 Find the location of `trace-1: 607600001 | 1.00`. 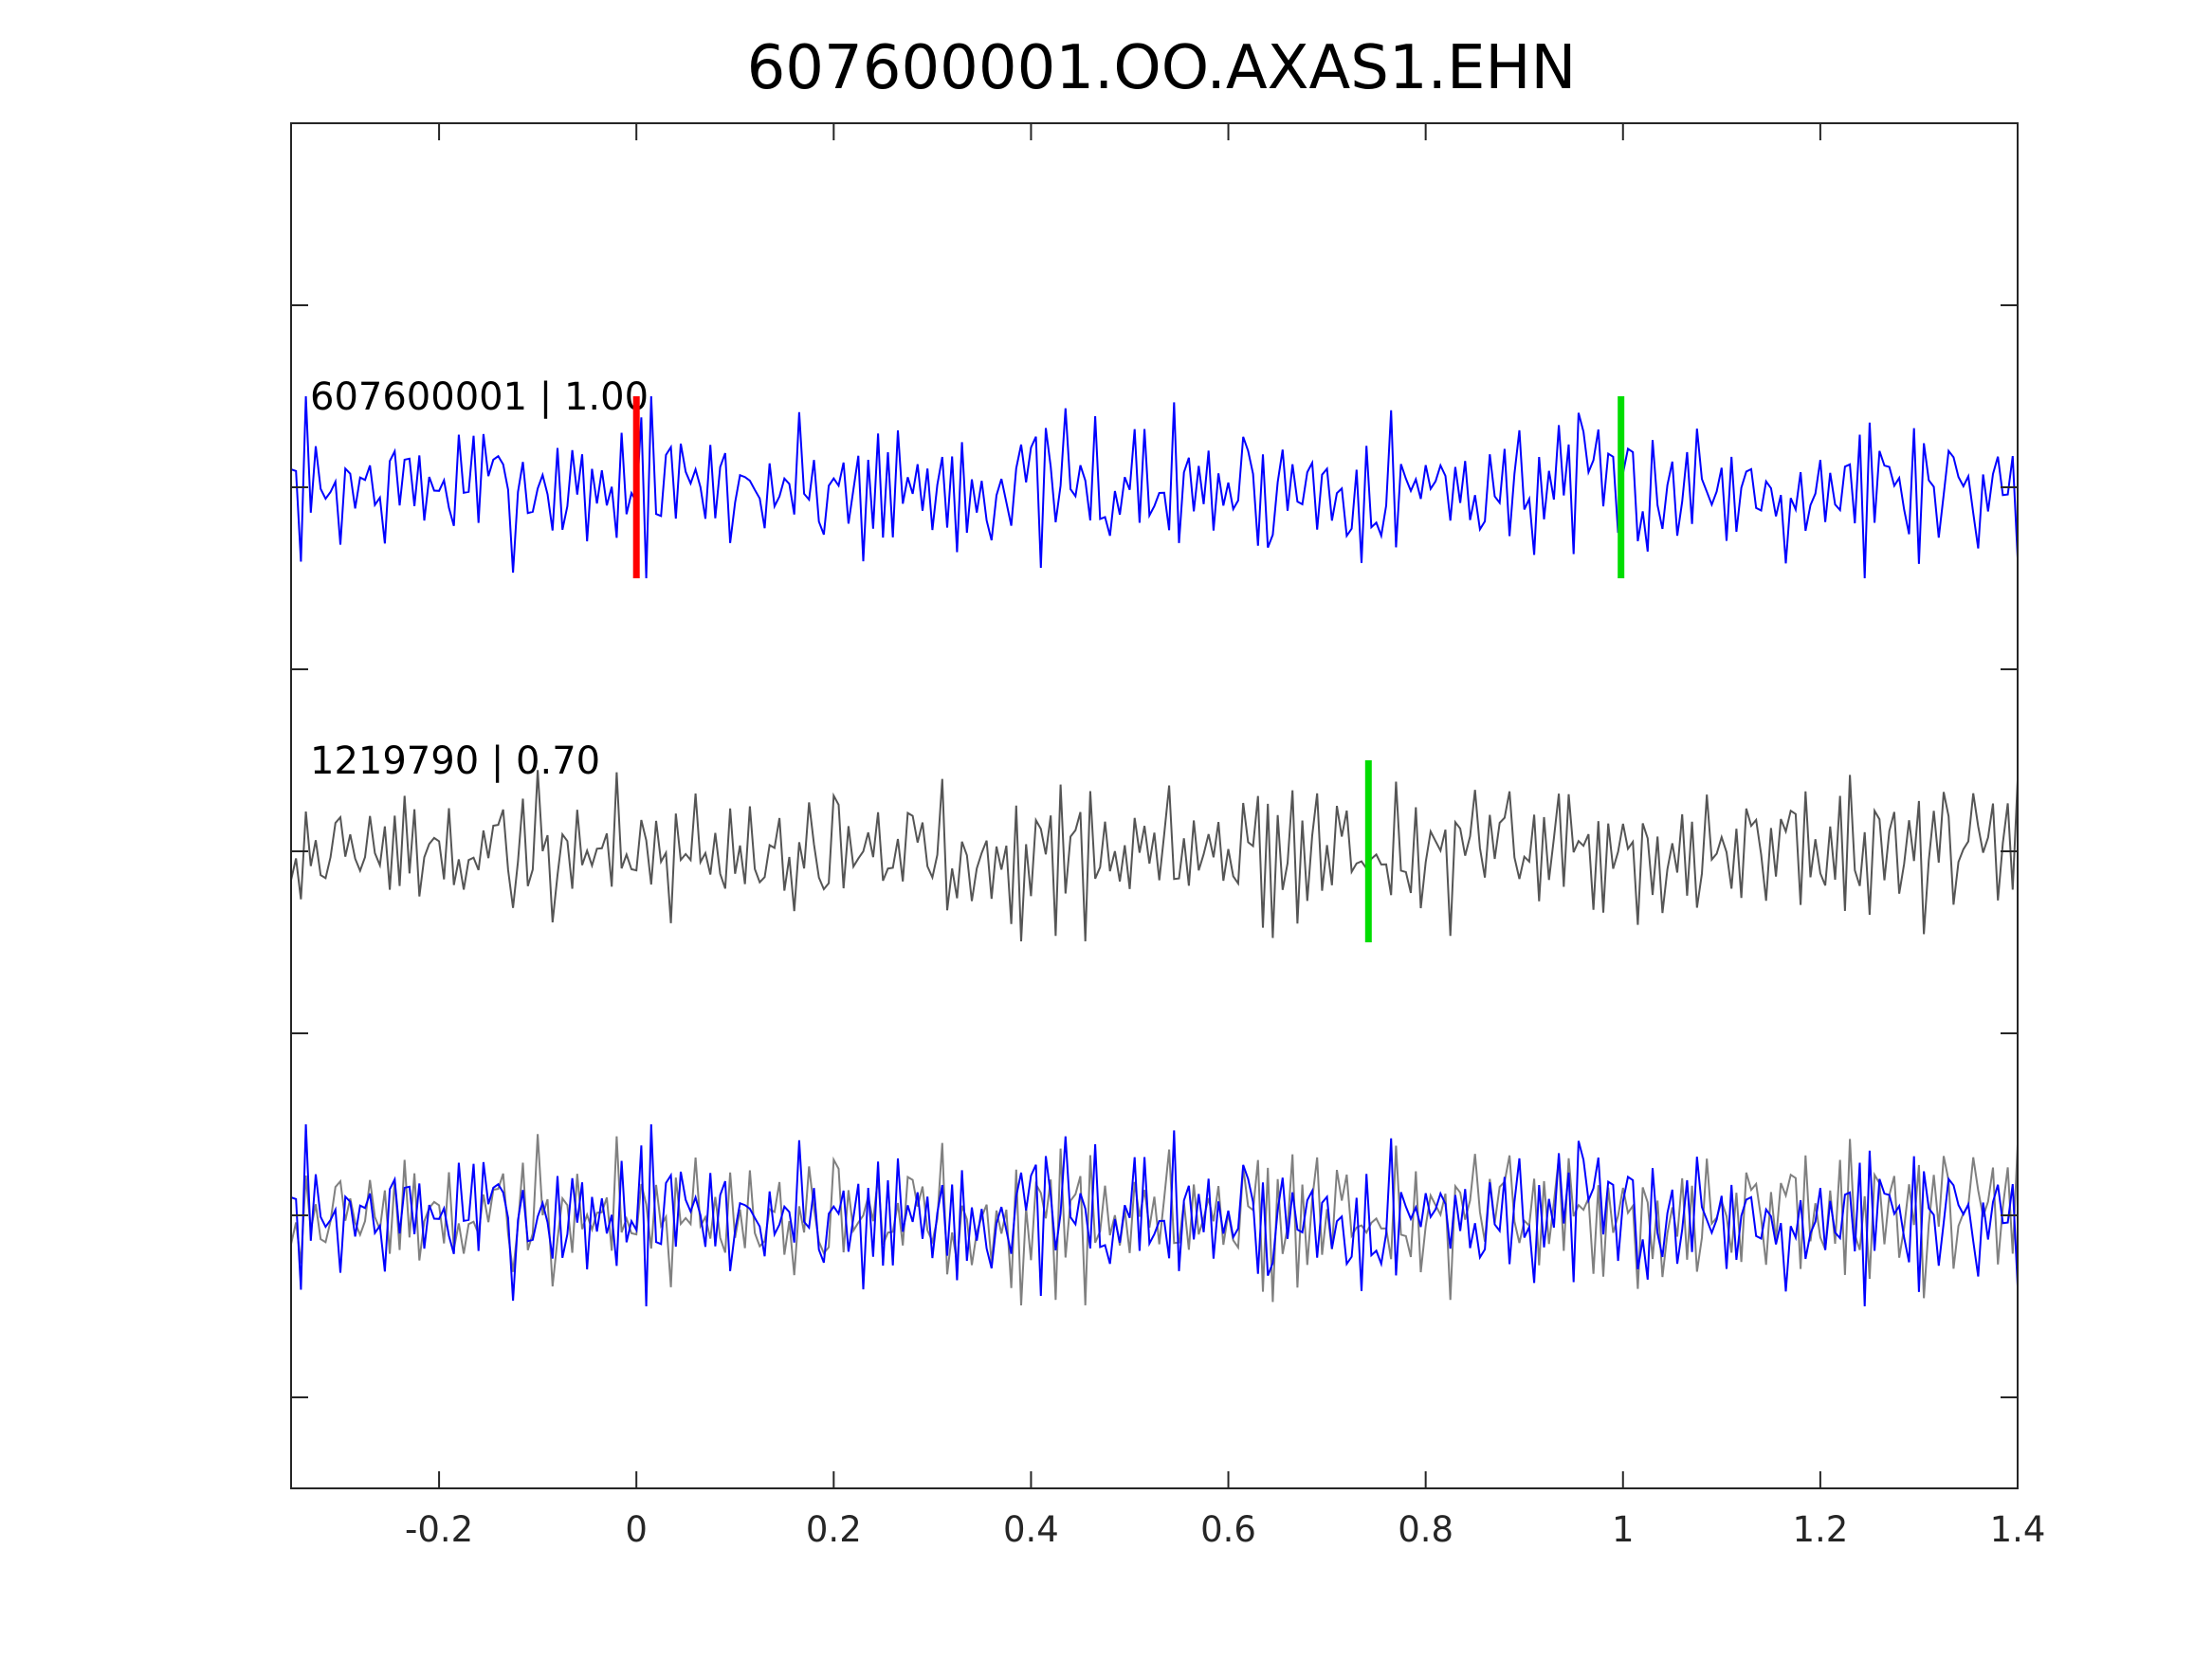

trace-1: 607600001 | 1.00 is located at coordinates (1154, 477).